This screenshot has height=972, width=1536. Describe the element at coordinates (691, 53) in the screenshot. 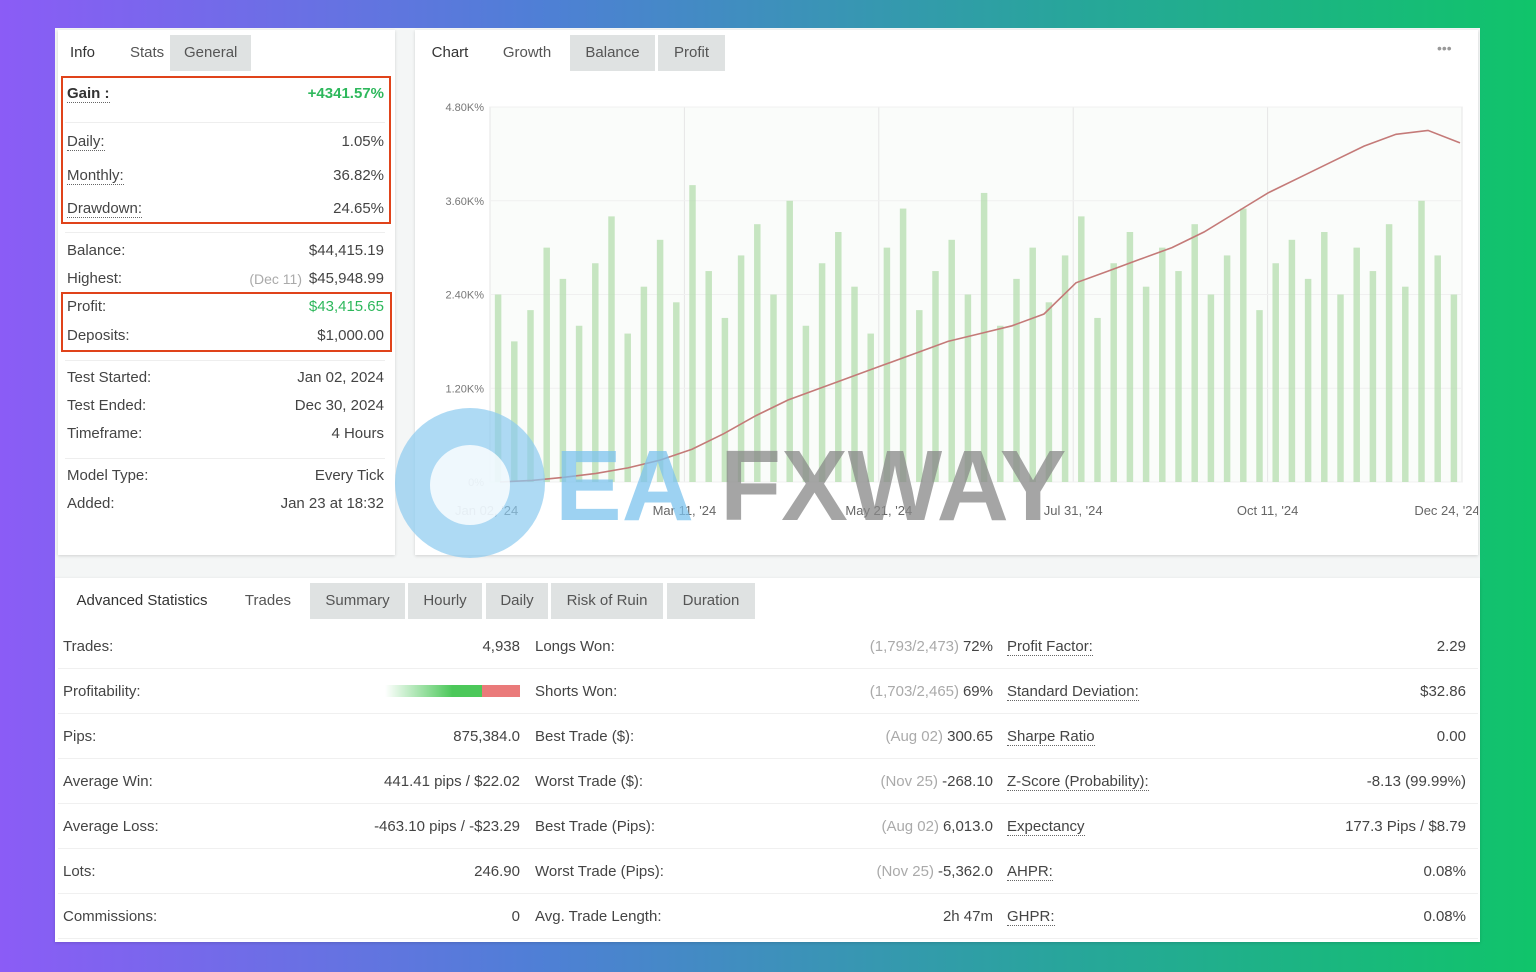

I see `tab: Profit` at that location.